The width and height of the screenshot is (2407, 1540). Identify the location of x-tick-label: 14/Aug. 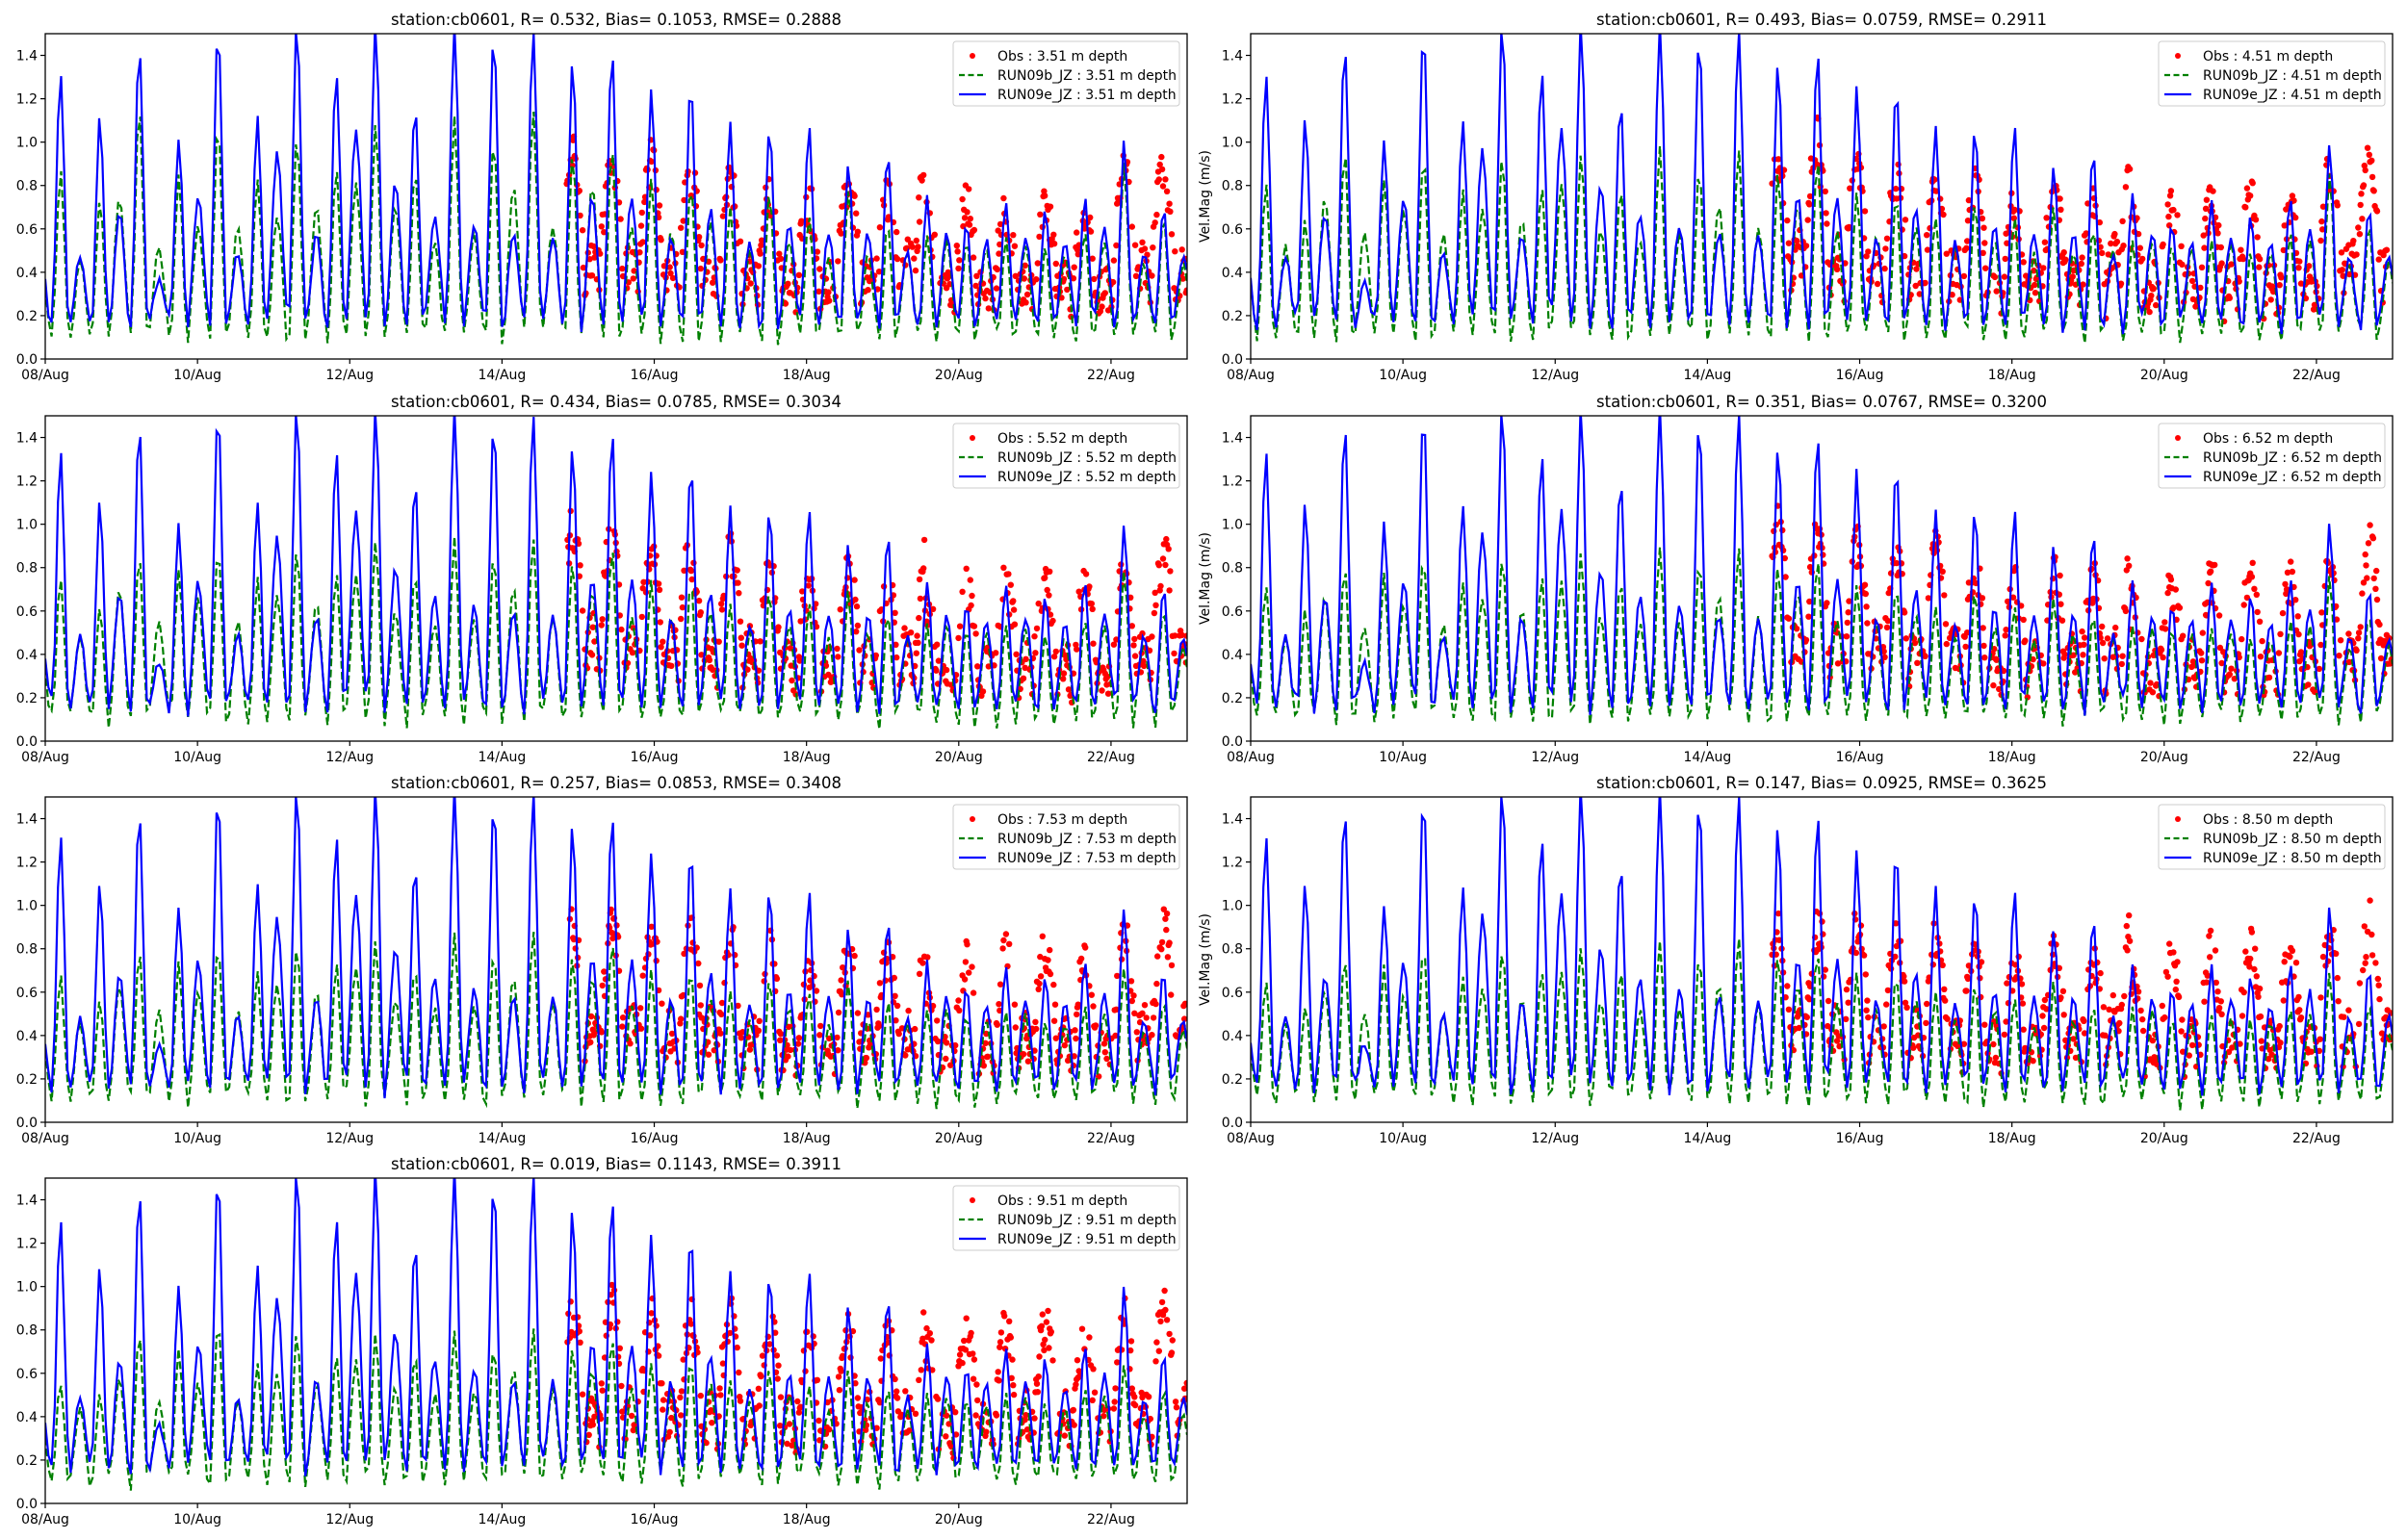
(1707, 757).